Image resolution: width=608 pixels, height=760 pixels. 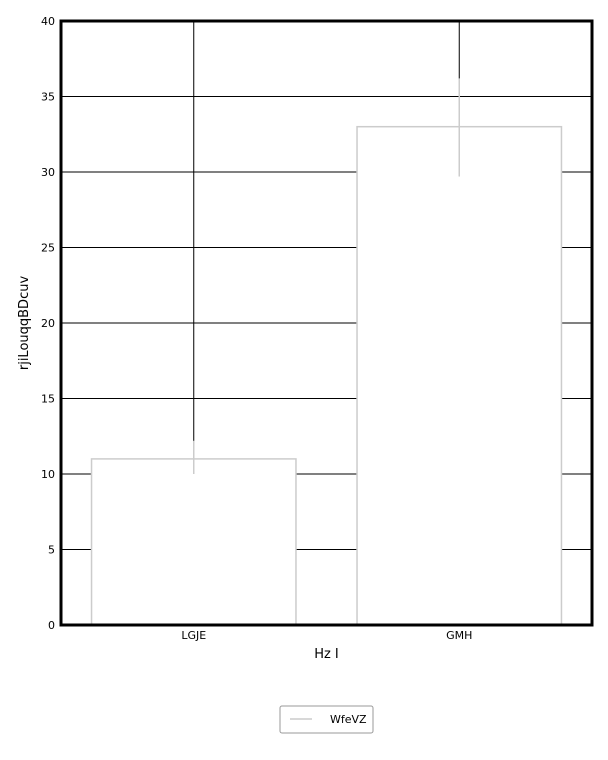 What do you see at coordinates (326, 635) in the screenshot?
I see `x-axis-ticks: LGJE GMH` at bounding box center [326, 635].